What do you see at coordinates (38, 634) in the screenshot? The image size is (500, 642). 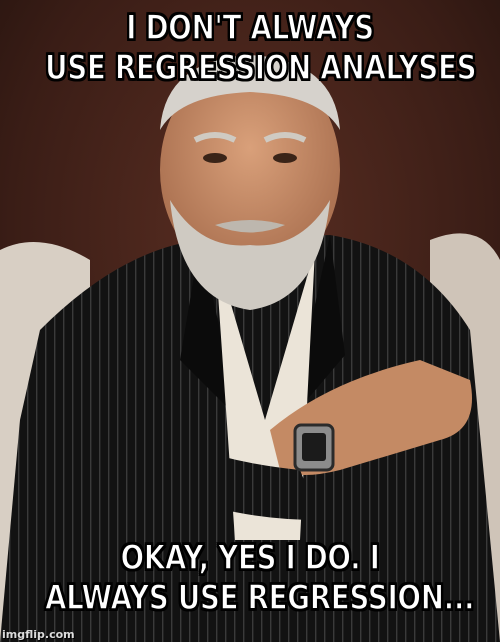 I see `watermark: imgflip.com` at bounding box center [38, 634].